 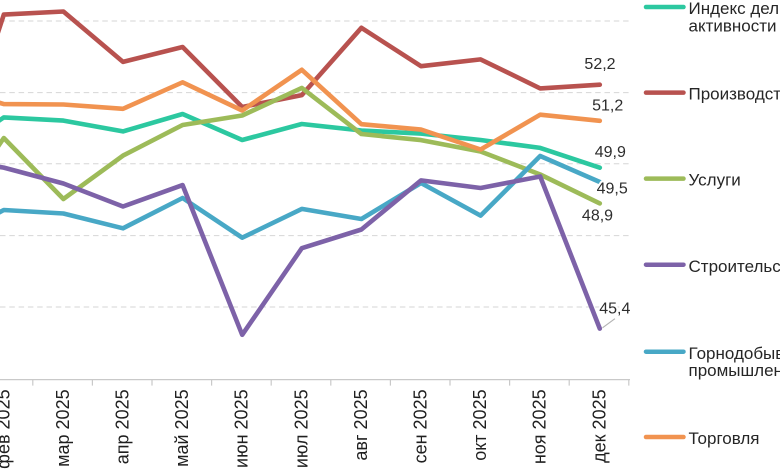 I want to click on svg-text: 49,5, so click(x=612, y=188).